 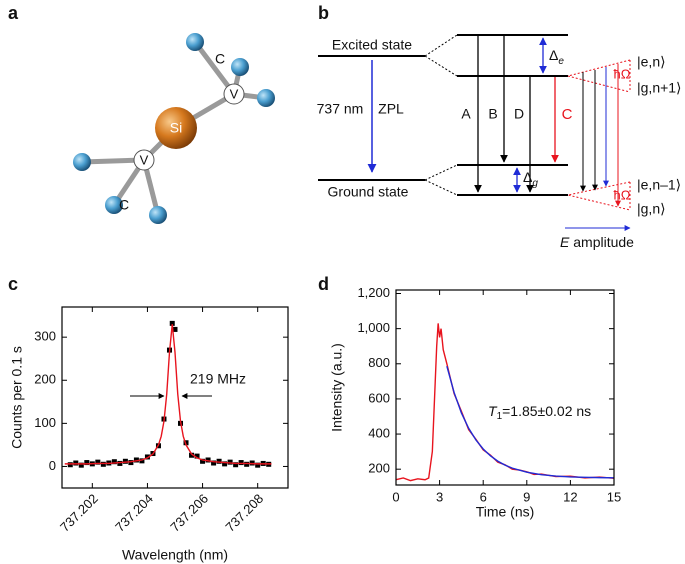 I want to click on annotation: 219 MHz, so click(x=218, y=379).